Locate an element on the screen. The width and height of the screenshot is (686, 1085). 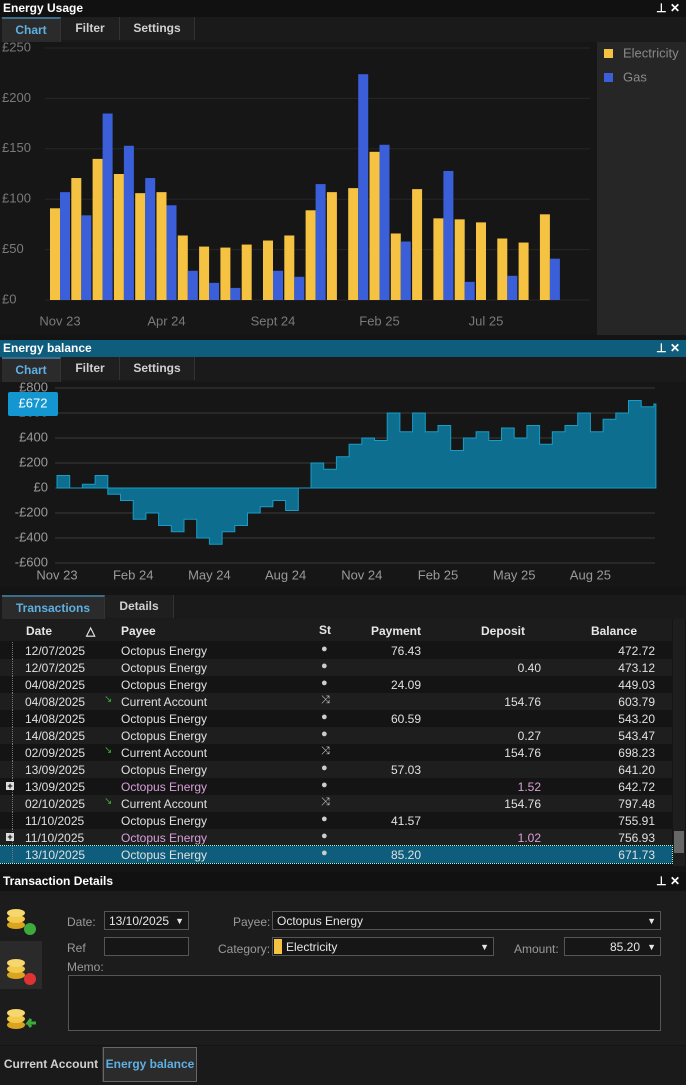
table-row: 14/08/2025 Octopus Energy ● 0.27 543.47 is located at coordinates (336, 735).